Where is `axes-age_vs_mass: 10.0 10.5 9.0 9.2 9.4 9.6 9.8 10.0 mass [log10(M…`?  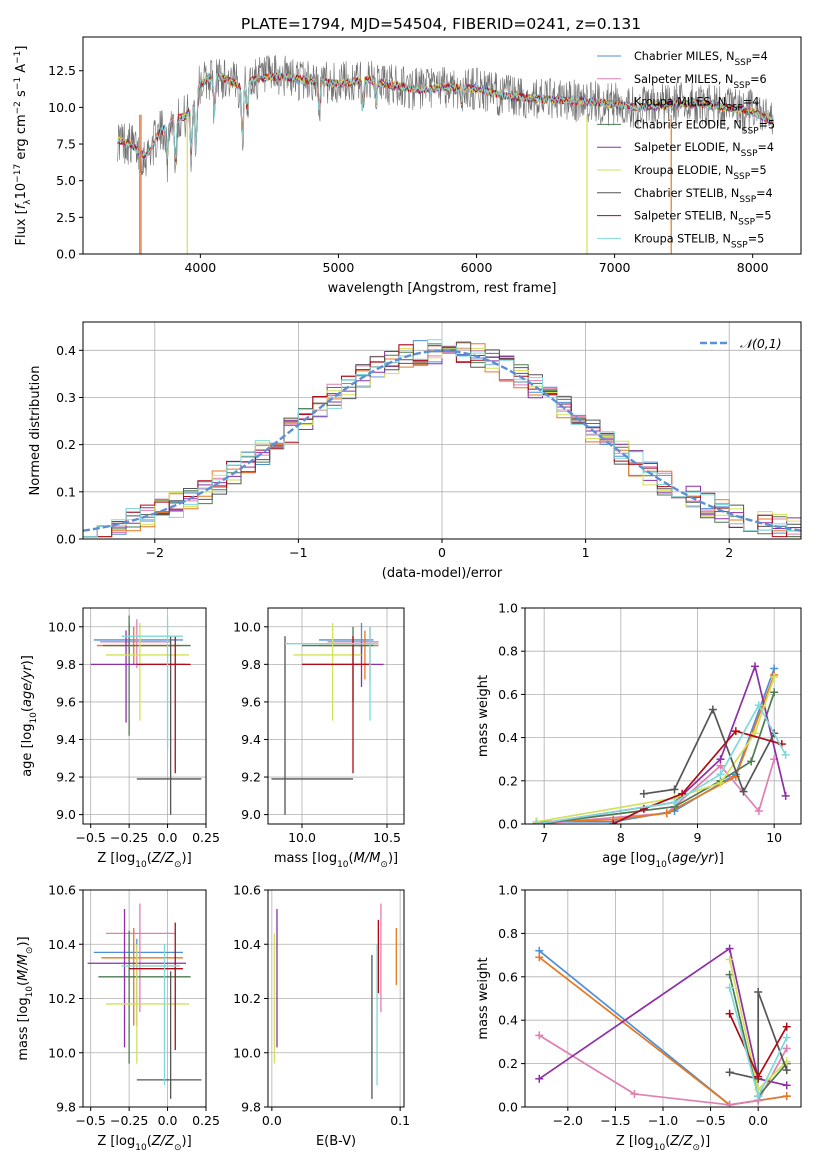 axes-age_vs_mass: 10.0 10.5 9.0 9.2 9.4 9.6 9.8 10.0 mass [log10(M… is located at coordinates (319, 738).